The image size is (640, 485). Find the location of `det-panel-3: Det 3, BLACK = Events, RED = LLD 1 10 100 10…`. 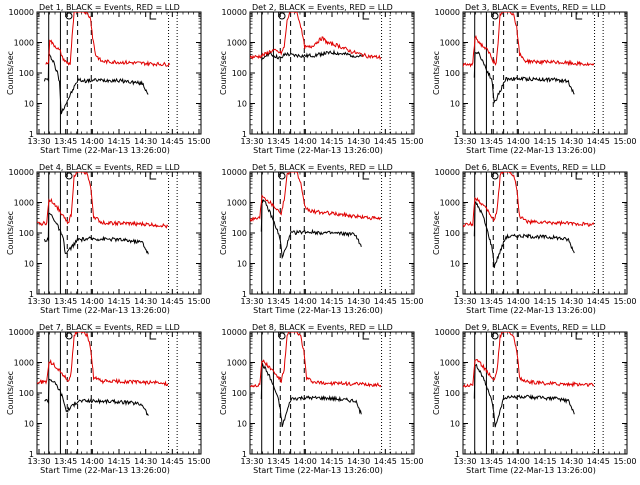

det-panel-3: Det 3, BLACK = Events, RED = LLD 1 10 100 10… is located at coordinates (534, 79).